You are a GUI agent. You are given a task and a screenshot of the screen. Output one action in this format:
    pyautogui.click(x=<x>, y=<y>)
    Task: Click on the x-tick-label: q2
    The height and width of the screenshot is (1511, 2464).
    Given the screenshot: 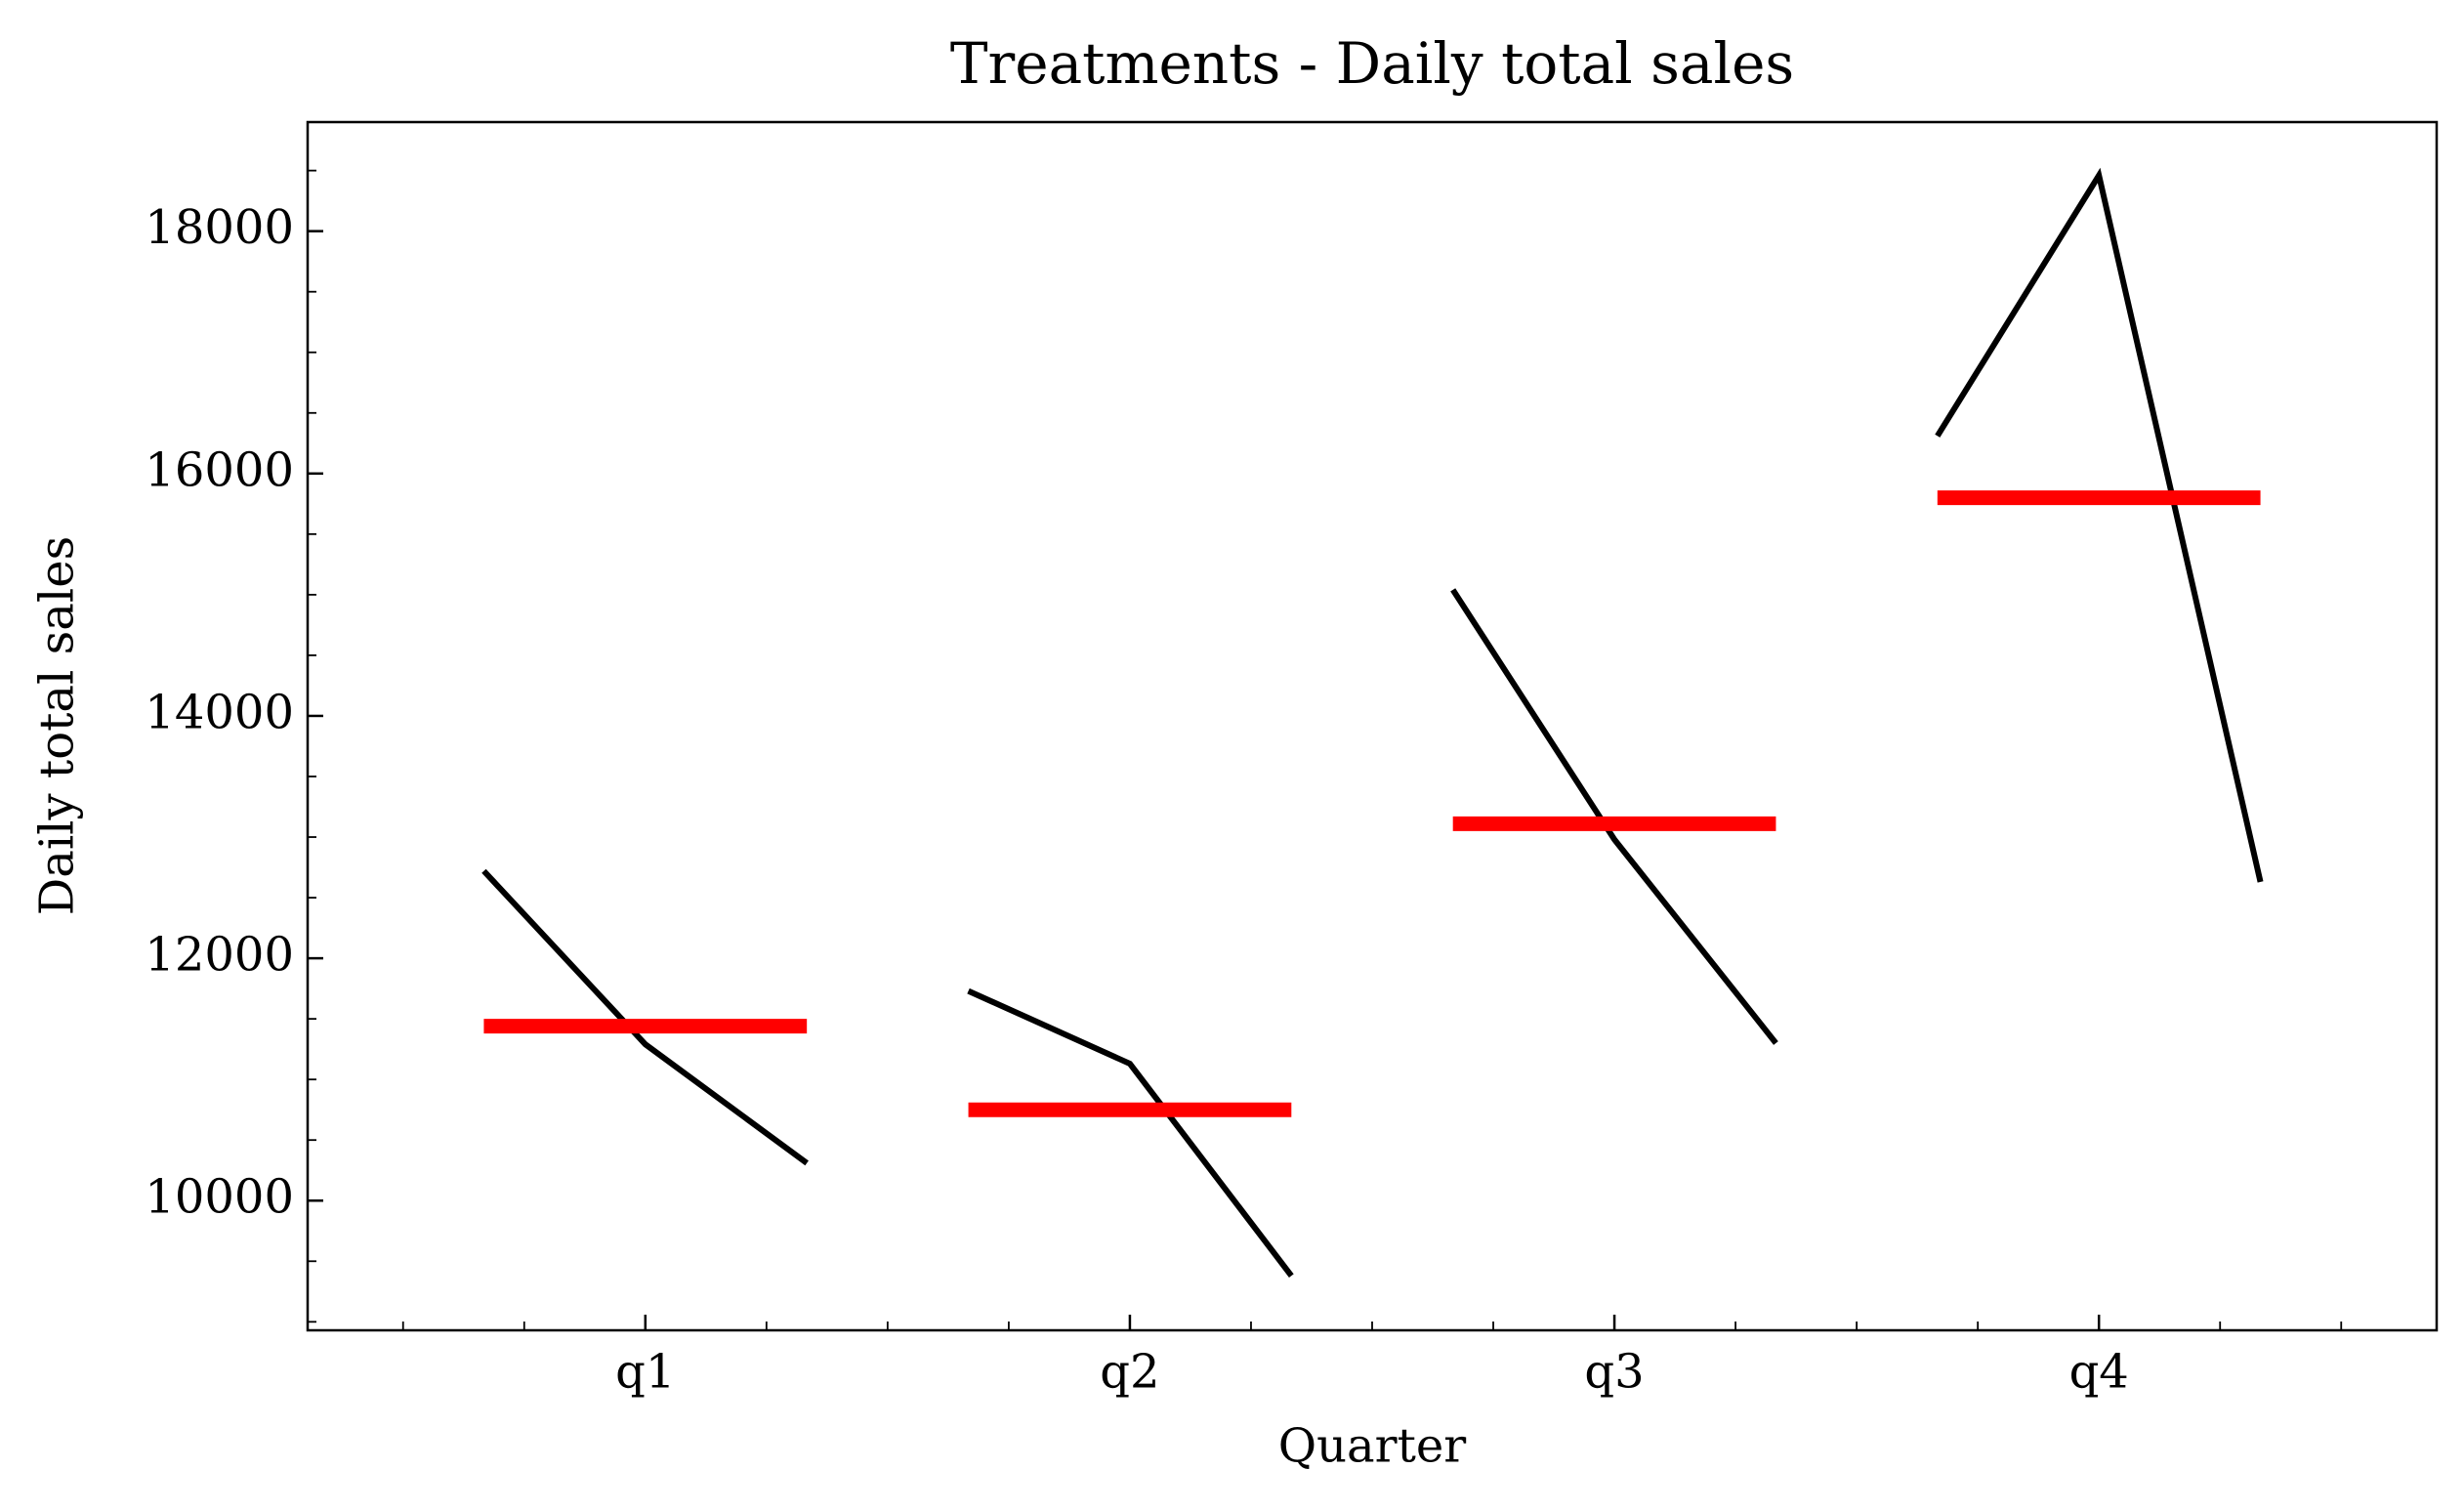 What is the action you would take?
    pyautogui.click(x=1129, y=1372)
    